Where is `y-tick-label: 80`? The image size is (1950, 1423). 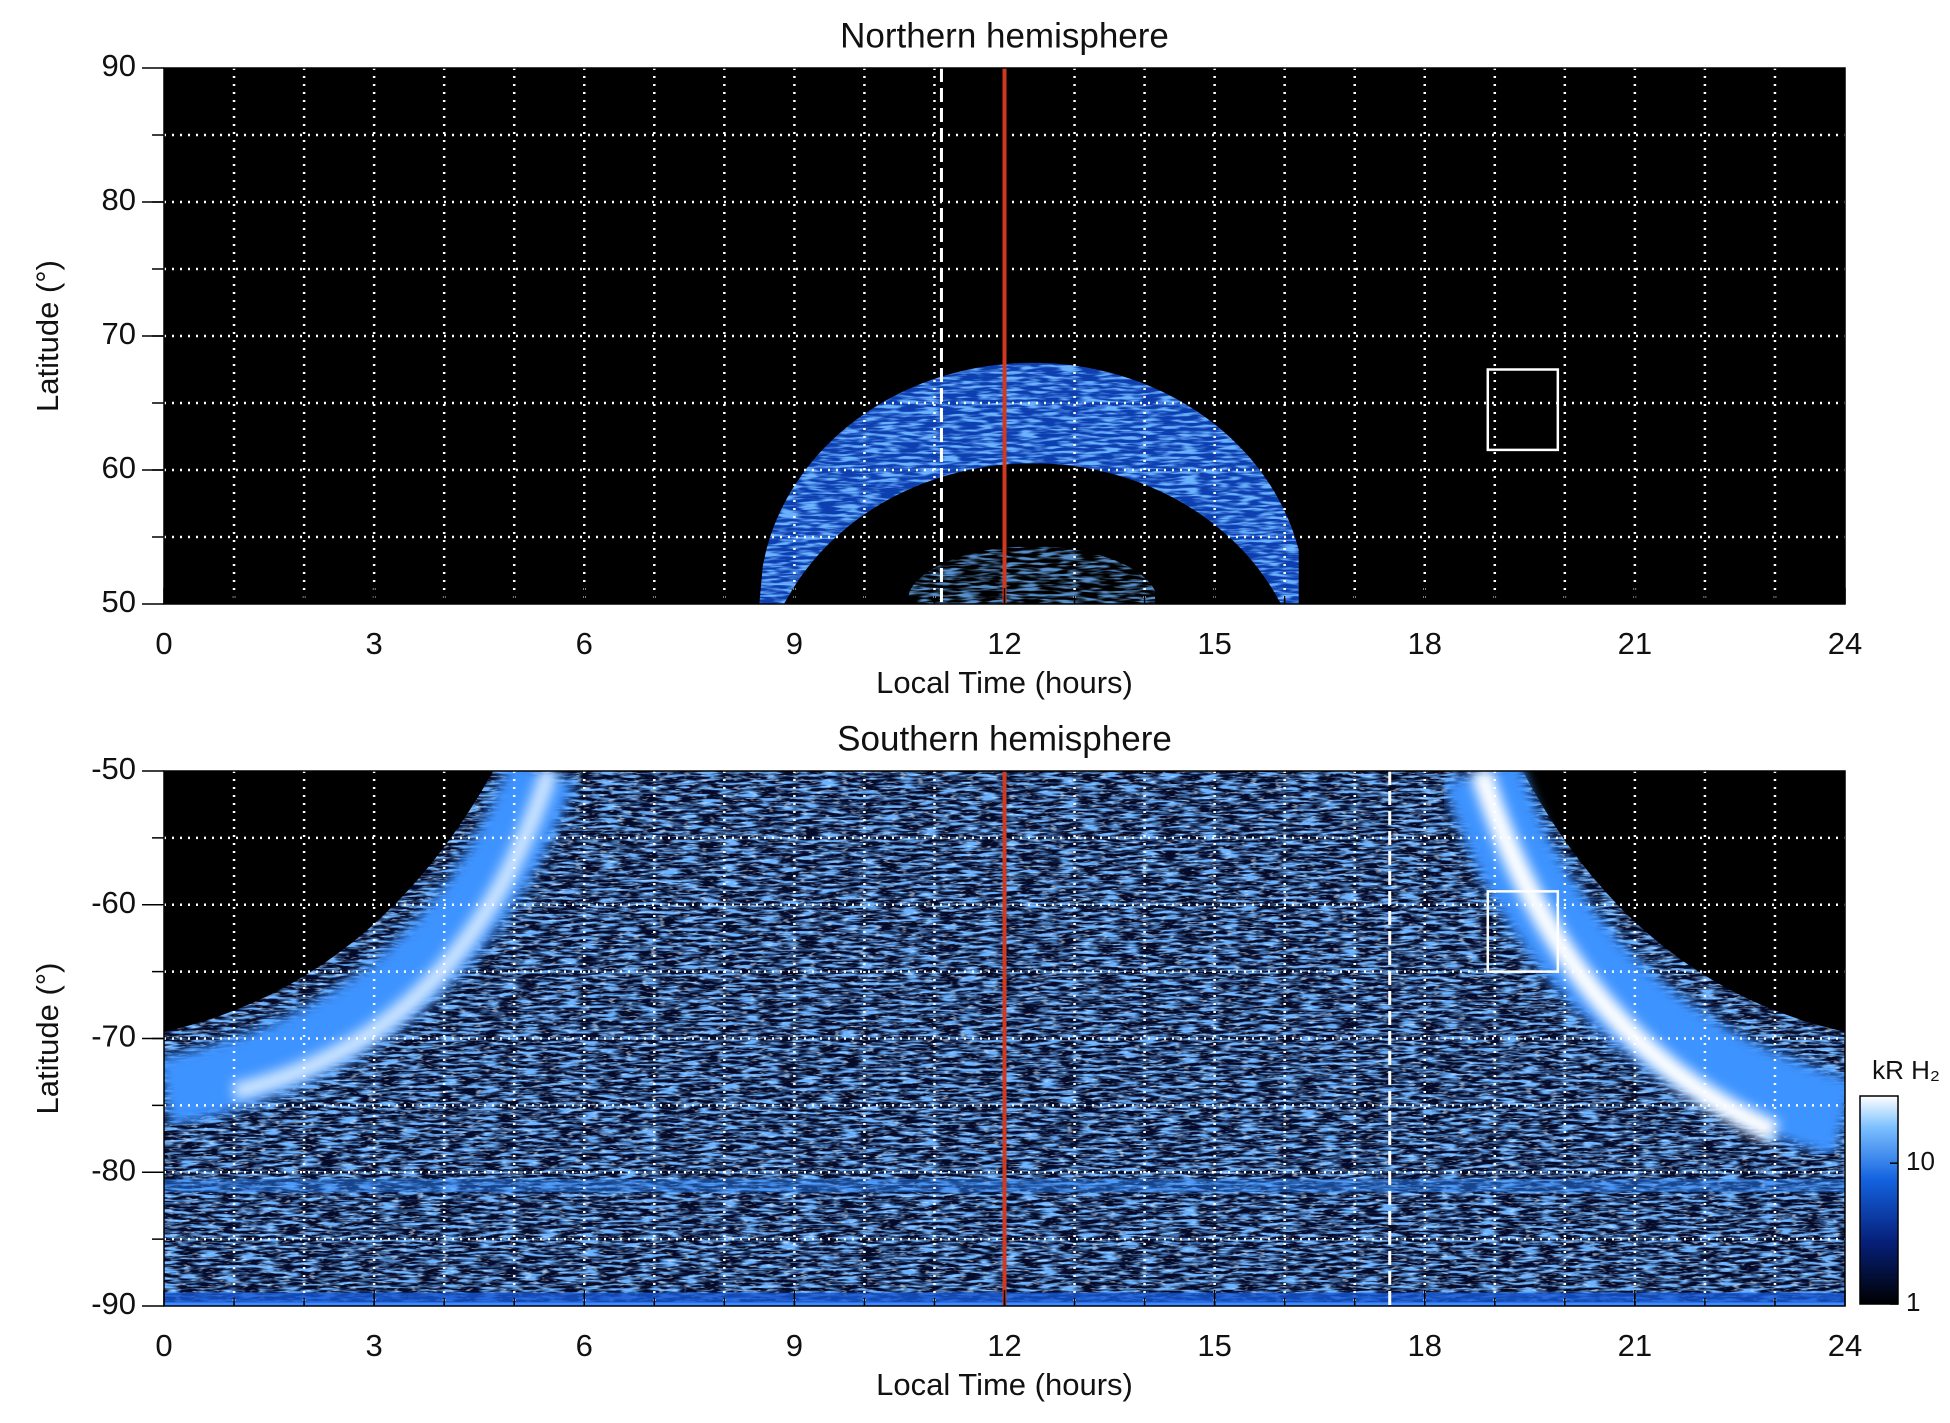
y-tick-label: 80 is located at coordinates (119, 199).